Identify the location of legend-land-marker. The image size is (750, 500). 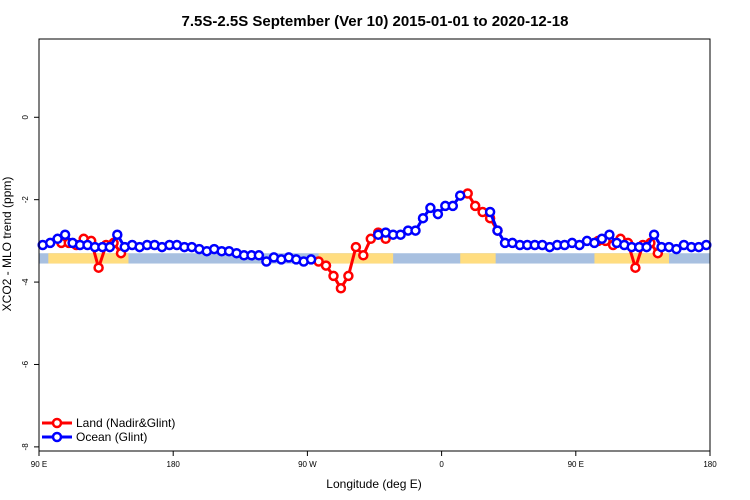
(57, 423).